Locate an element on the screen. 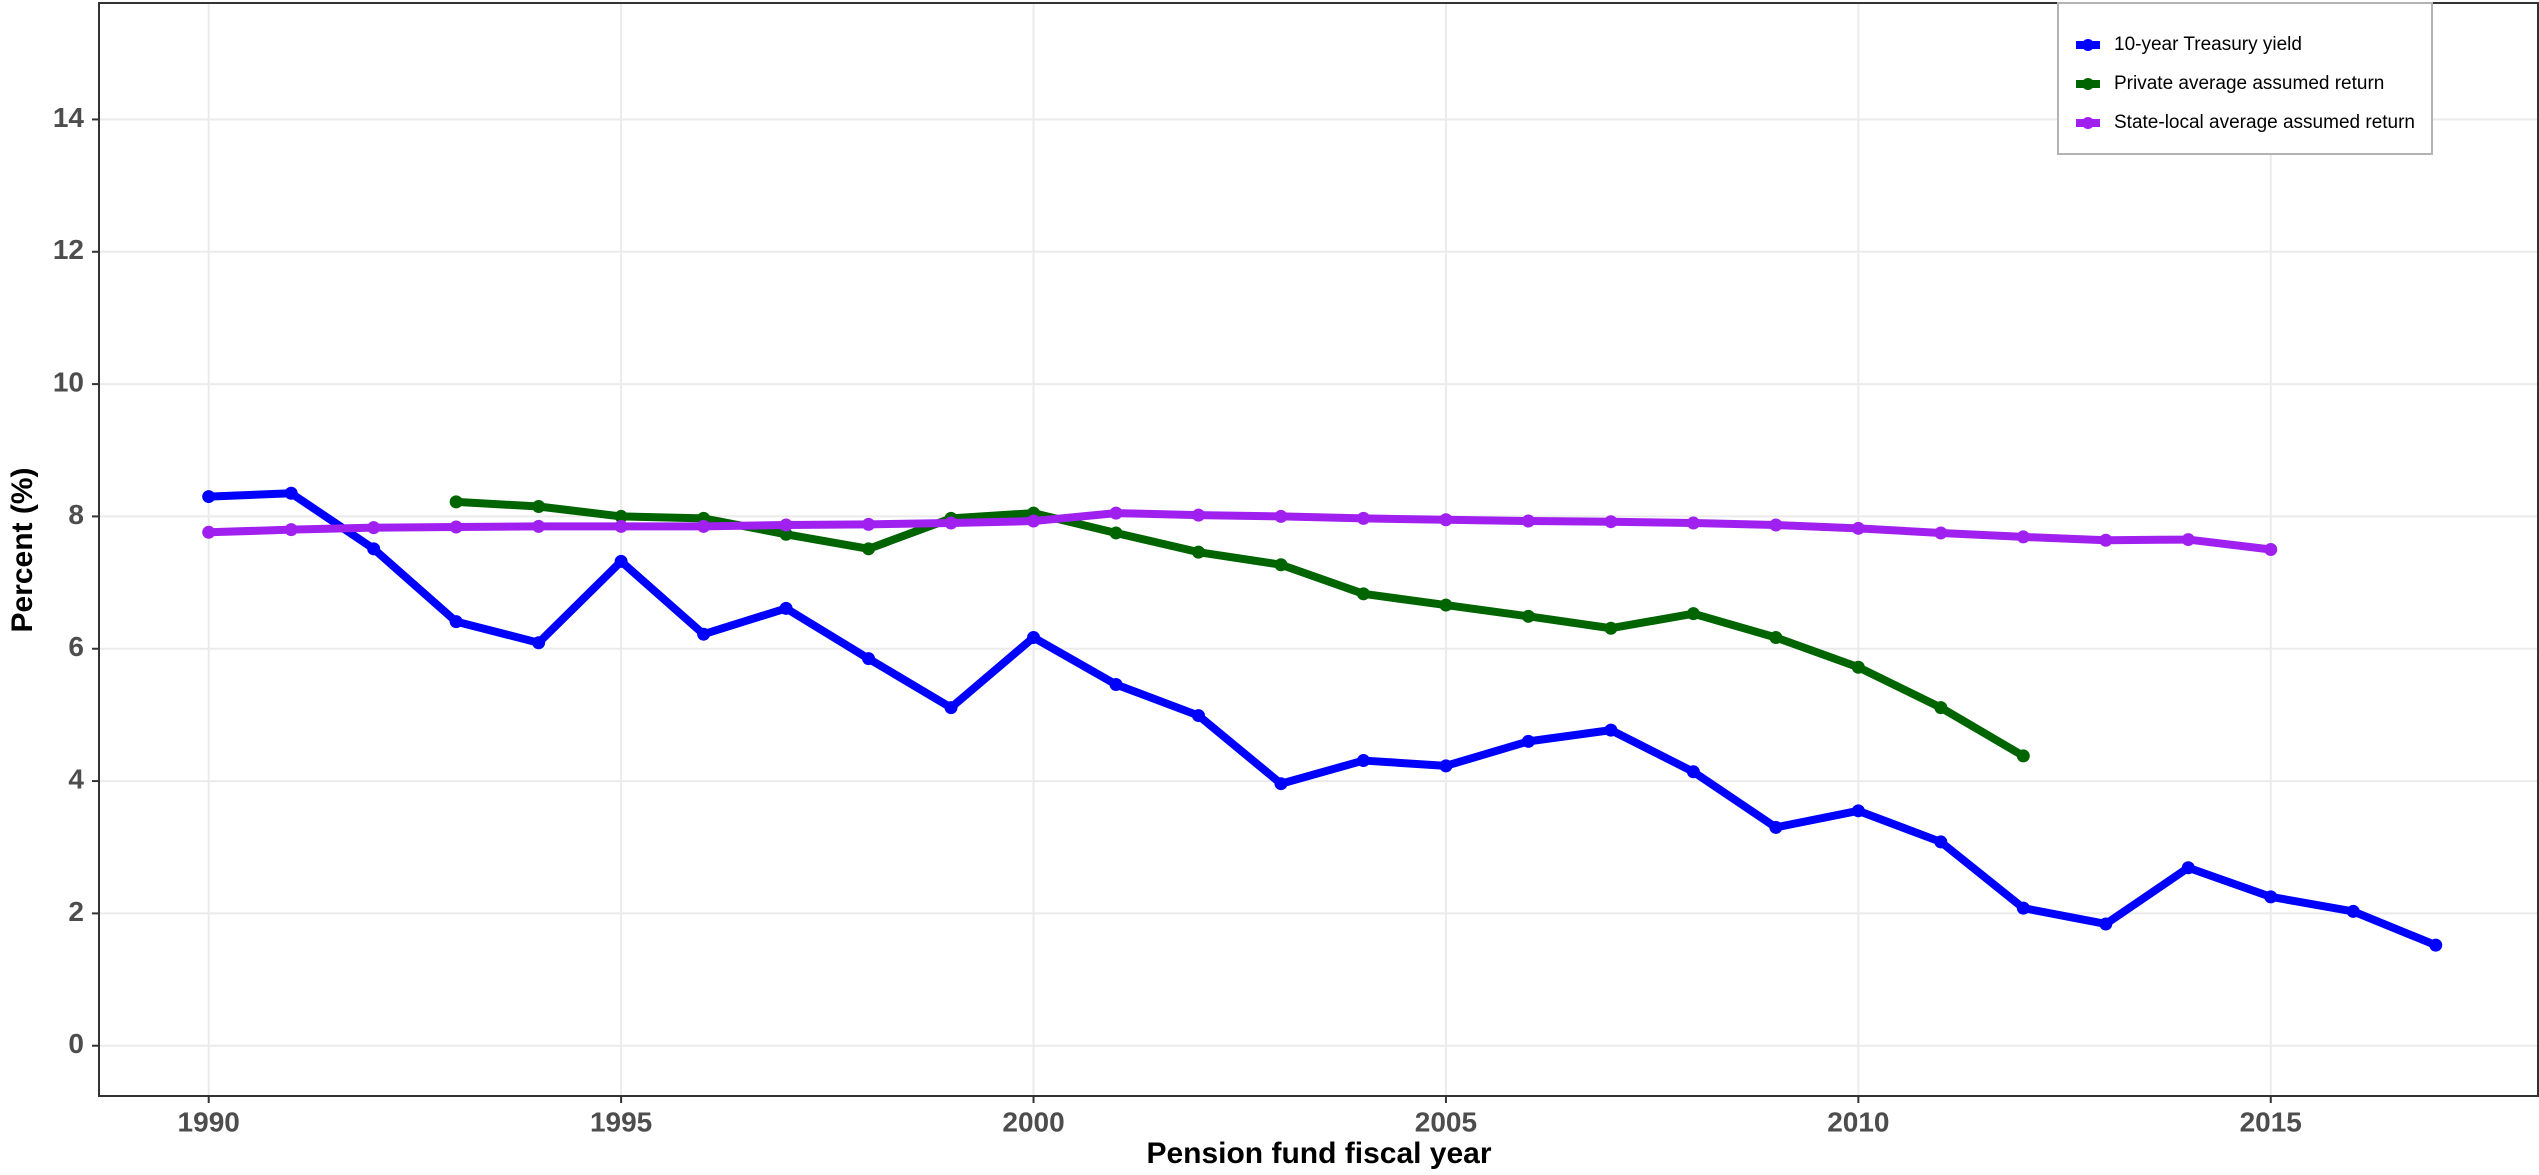 This screenshot has height=1175, width=2539. y-tick-label: 4 is located at coordinates (76, 778).